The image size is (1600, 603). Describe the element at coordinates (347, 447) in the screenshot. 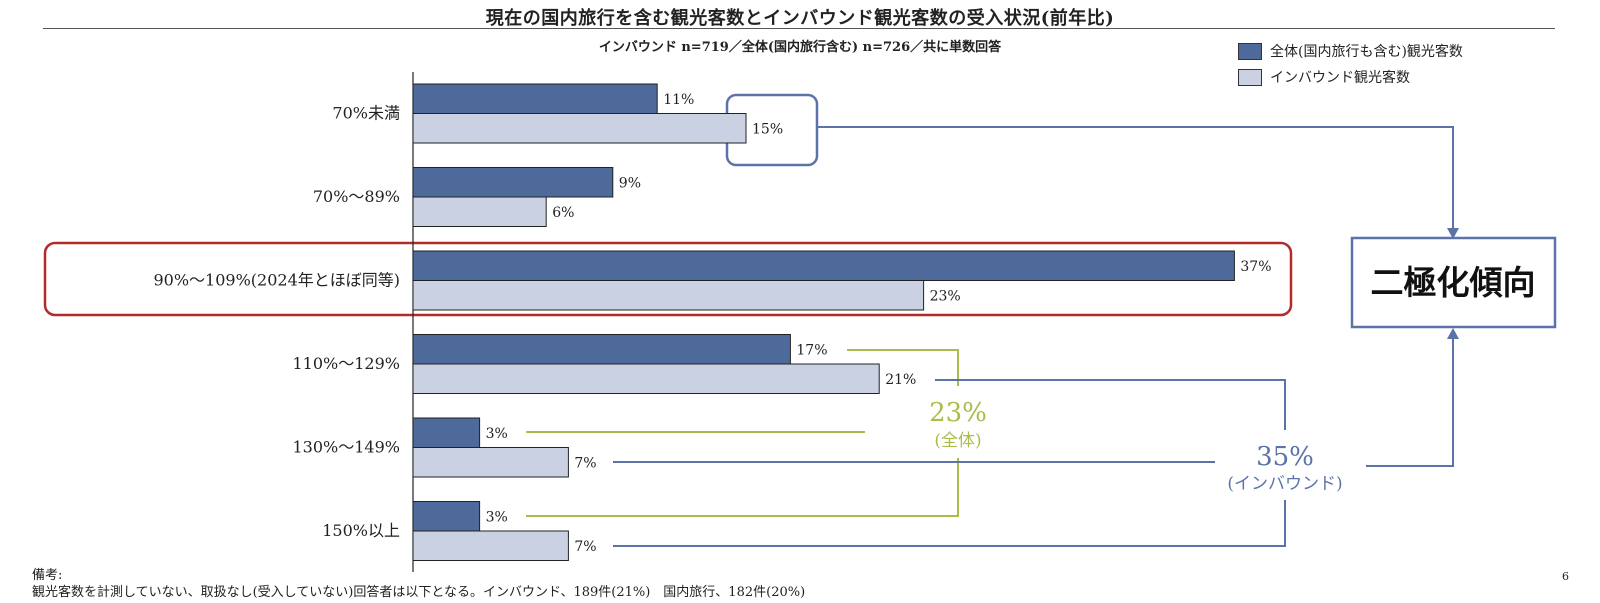

I see `category-label-4: 130%〜149%` at that location.